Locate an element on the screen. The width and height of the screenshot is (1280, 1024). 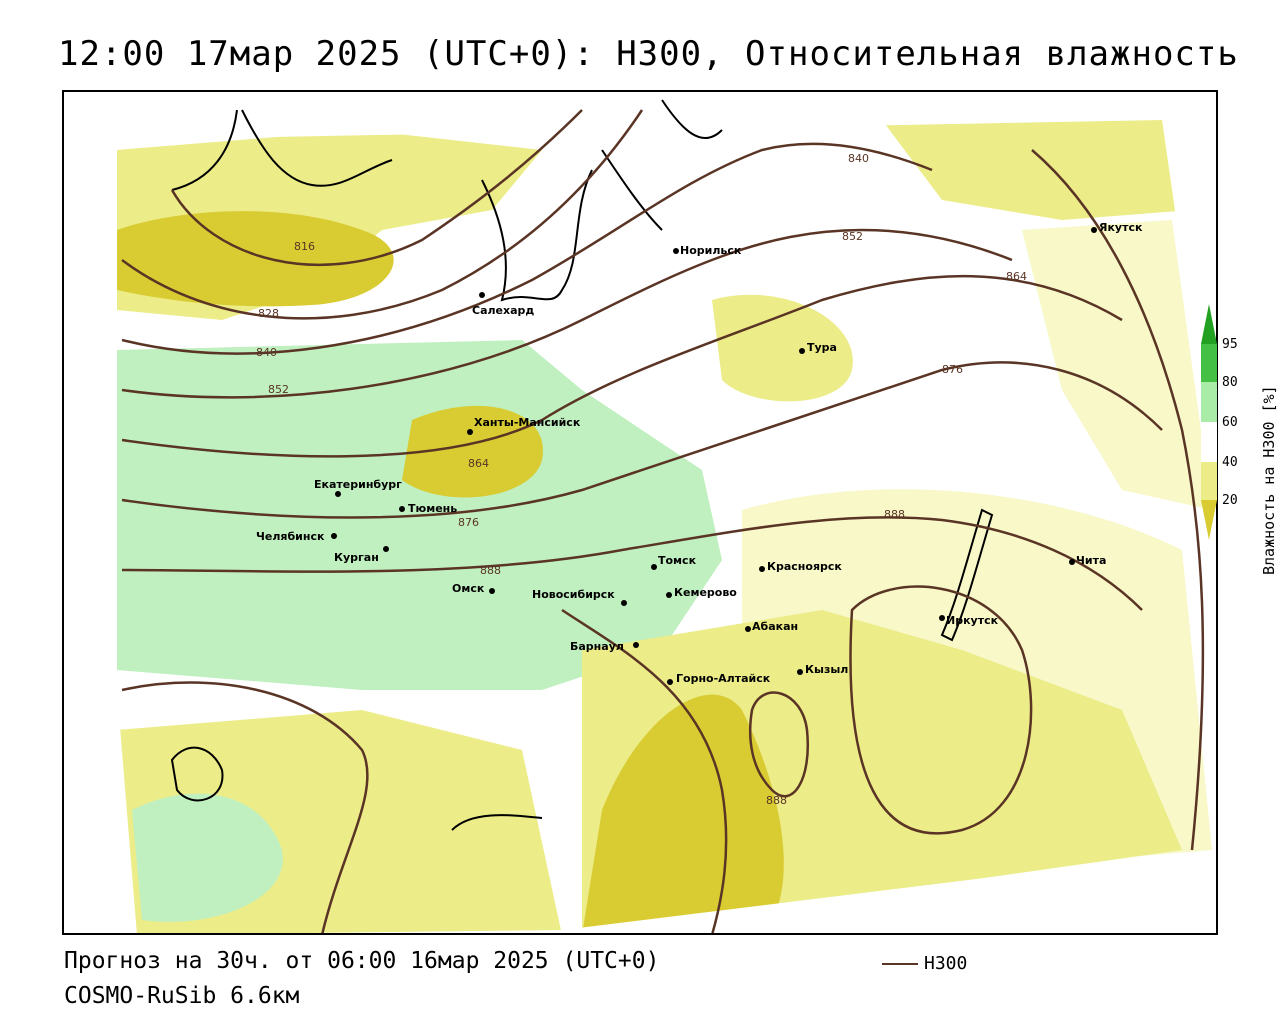
humidity-colorbar is located at coordinates (1209, 422).